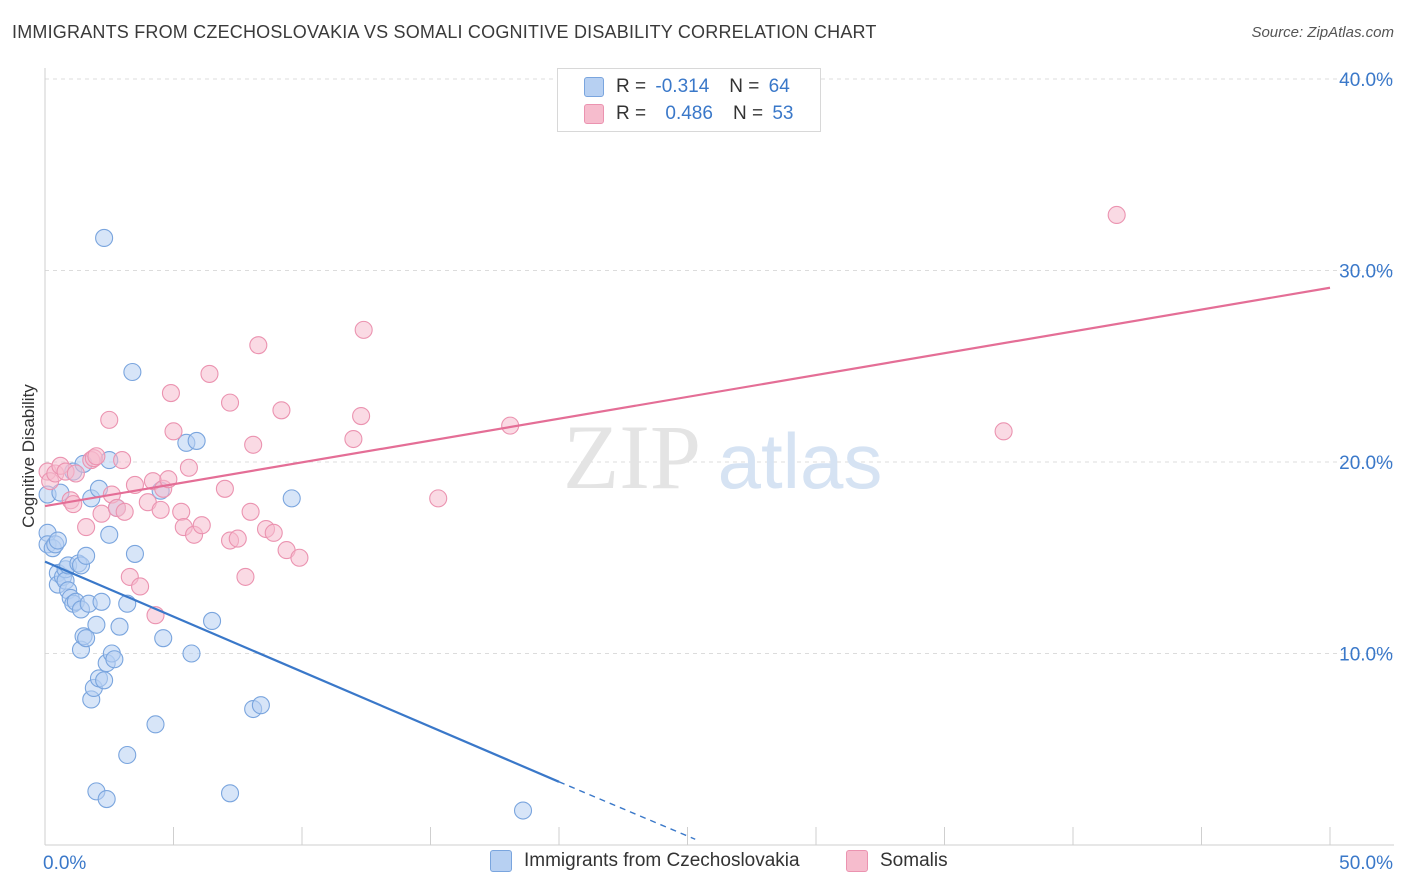 This screenshot has width=1406, height=892. I want to click on legend-swatch-pink, so click(594, 114).